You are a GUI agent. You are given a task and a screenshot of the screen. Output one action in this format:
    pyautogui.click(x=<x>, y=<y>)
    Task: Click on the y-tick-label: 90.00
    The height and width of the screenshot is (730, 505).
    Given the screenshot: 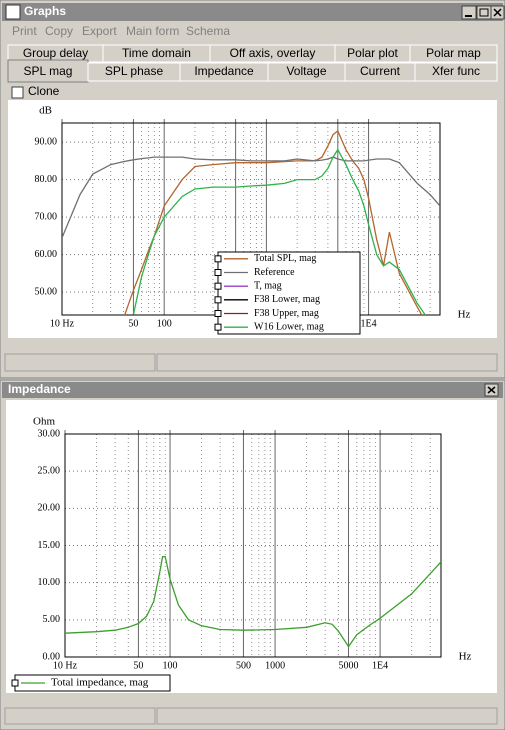 What is the action you would take?
    pyautogui.click(x=46, y=141)
    